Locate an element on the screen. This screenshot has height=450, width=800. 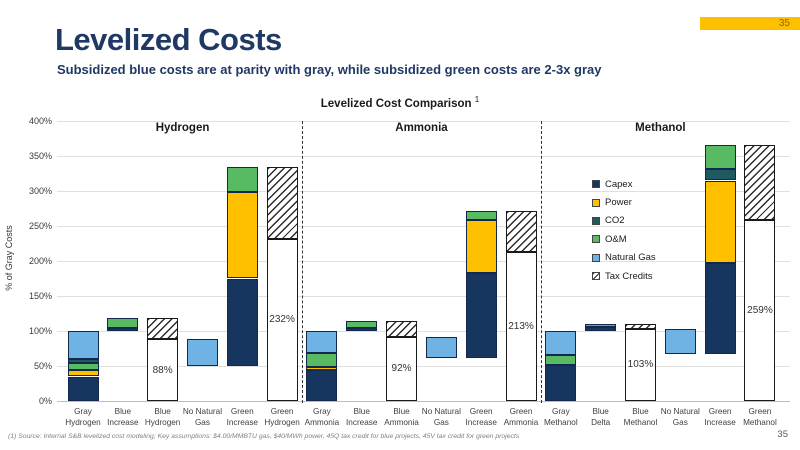
bar-value-label: 103% is located at coordinates (640, 365).